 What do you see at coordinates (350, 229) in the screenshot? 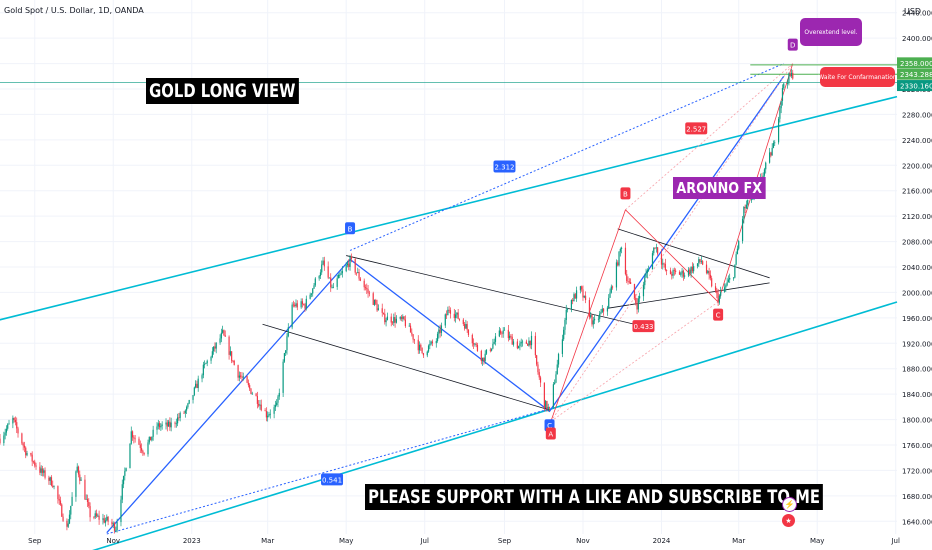
I see `point-b-blue: B` at bounding box center [350, 229].